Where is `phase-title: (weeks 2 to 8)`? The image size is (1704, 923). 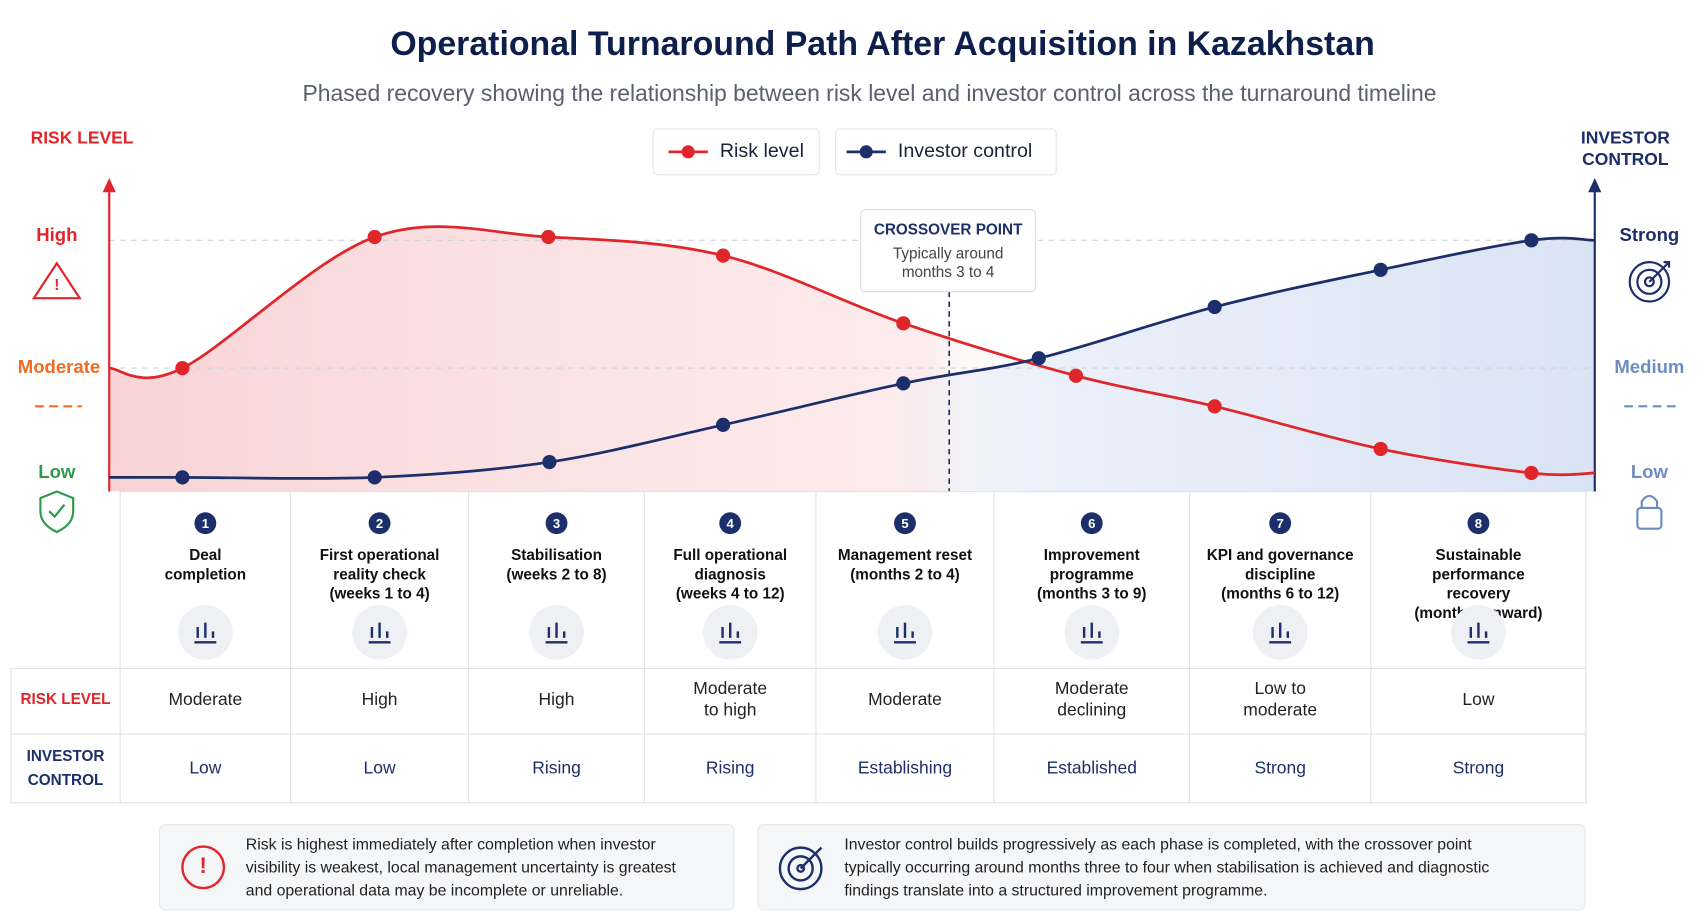
phase-title: (weeks 2 to 8) is located at coordinates (556, 574).